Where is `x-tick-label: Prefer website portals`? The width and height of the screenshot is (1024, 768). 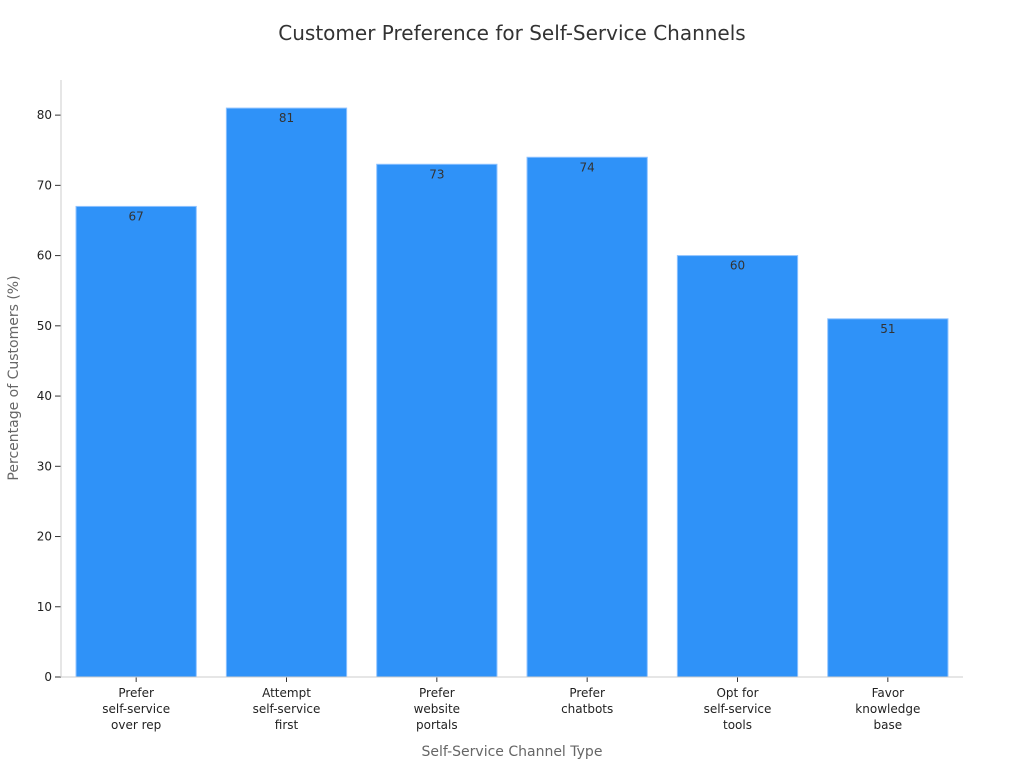 x-tick-label: Prefer website portals is located at coordinates (437, 709).